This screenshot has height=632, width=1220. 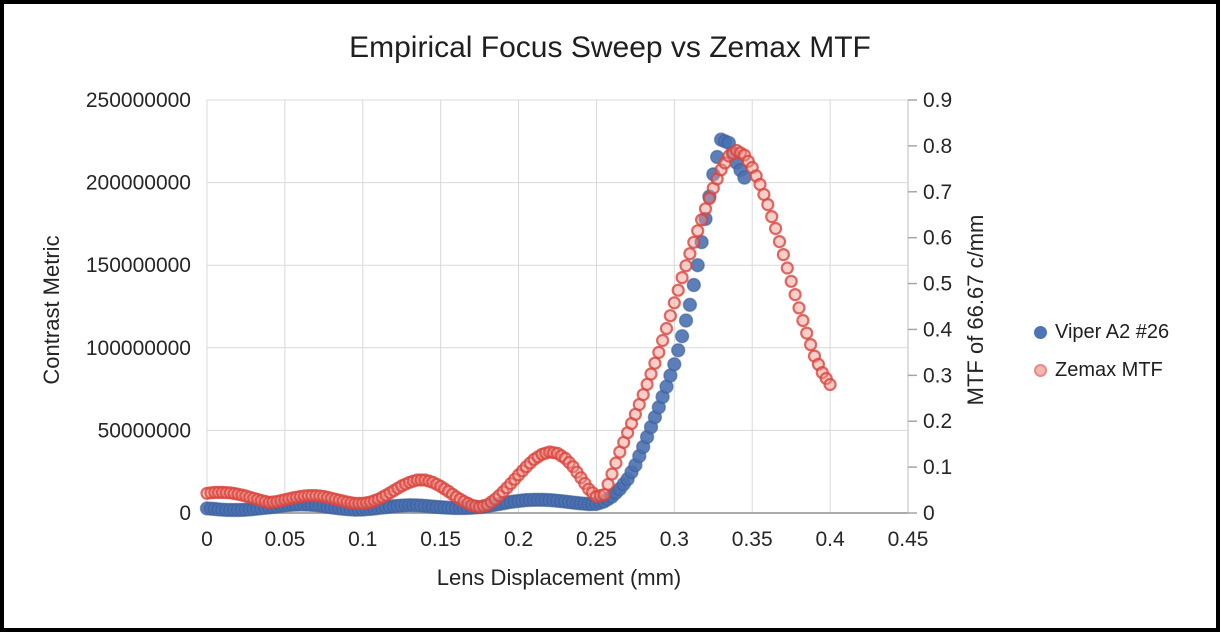 What do you see at coordinates (975, 310) in the screenshot?
I see `right-axis-title: MTF of 66.67 c/mm` at bounding box center [975, 310].